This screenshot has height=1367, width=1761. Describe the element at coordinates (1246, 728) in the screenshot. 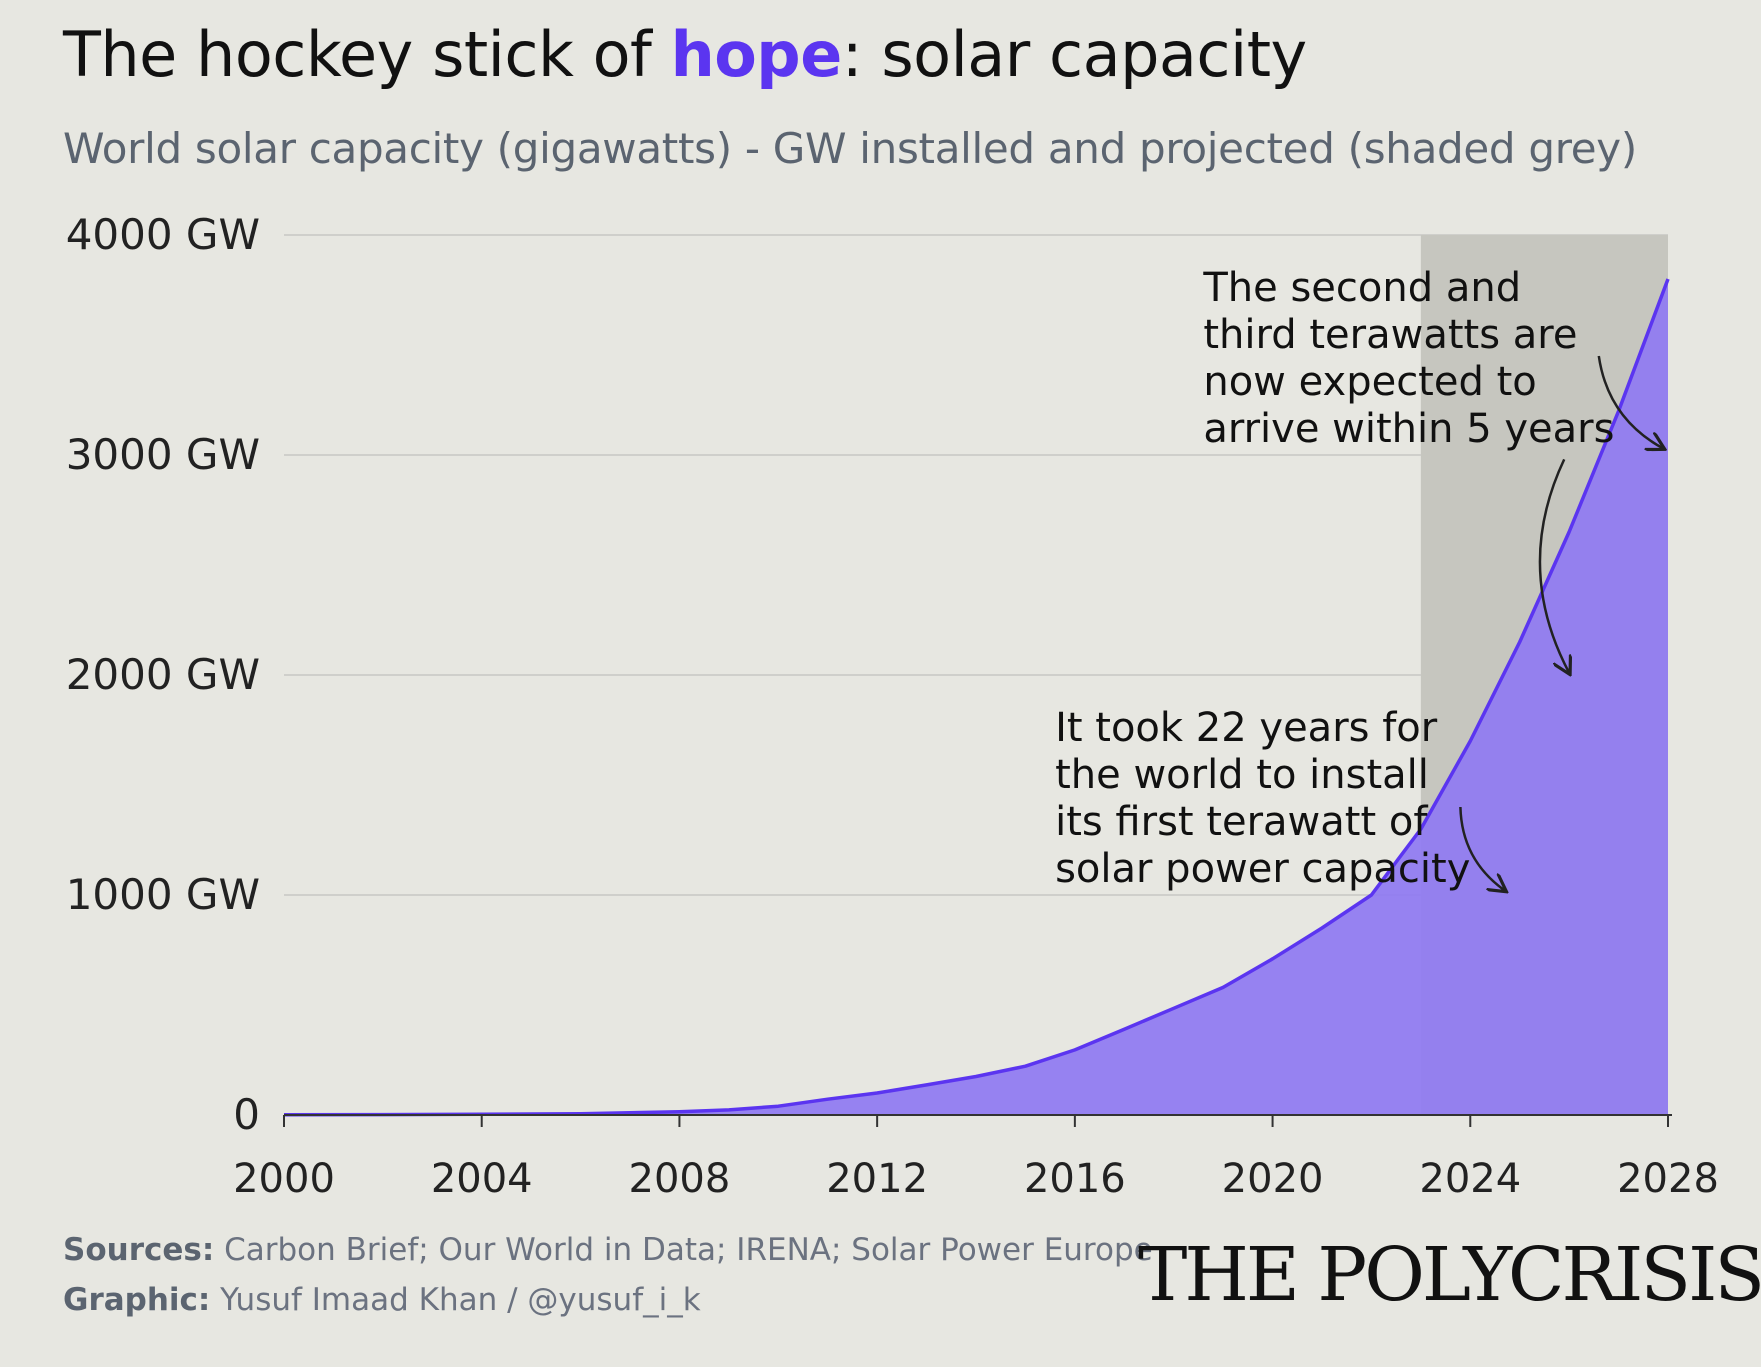

I see `annotation-text: It took 22 years for` at that location.